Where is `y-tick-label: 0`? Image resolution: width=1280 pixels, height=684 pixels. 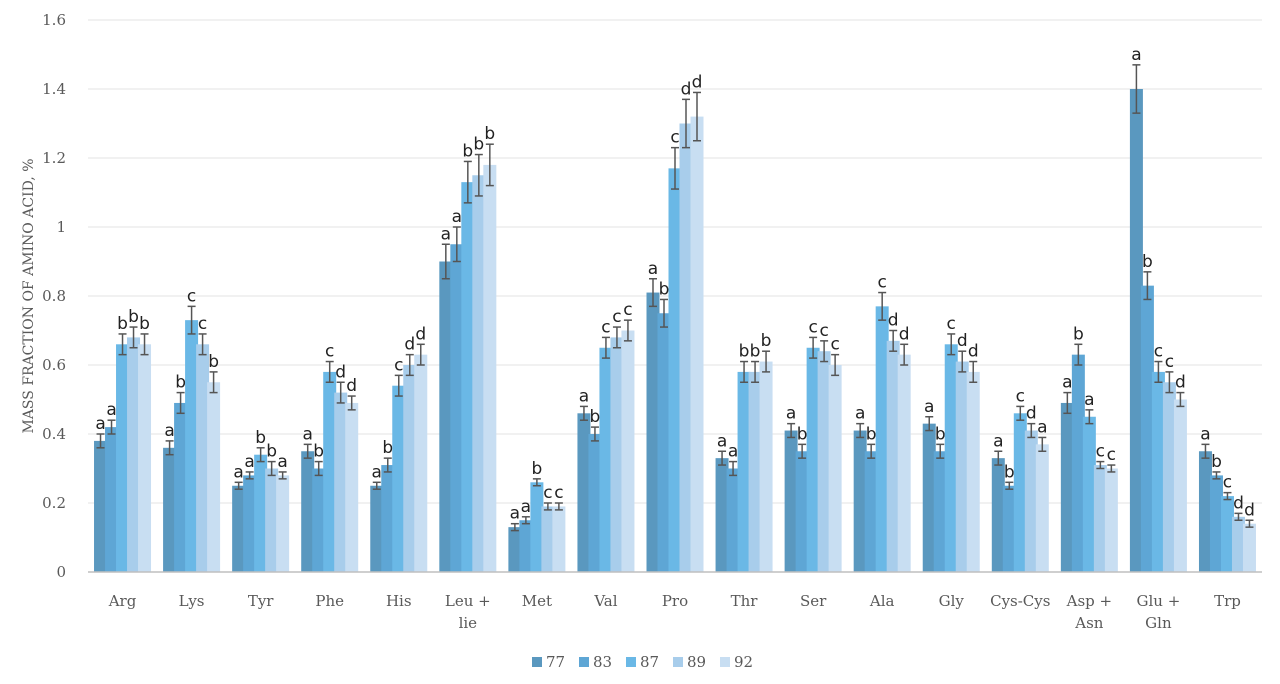 y-tick-label: 0 is located at coordinates (61, 572).